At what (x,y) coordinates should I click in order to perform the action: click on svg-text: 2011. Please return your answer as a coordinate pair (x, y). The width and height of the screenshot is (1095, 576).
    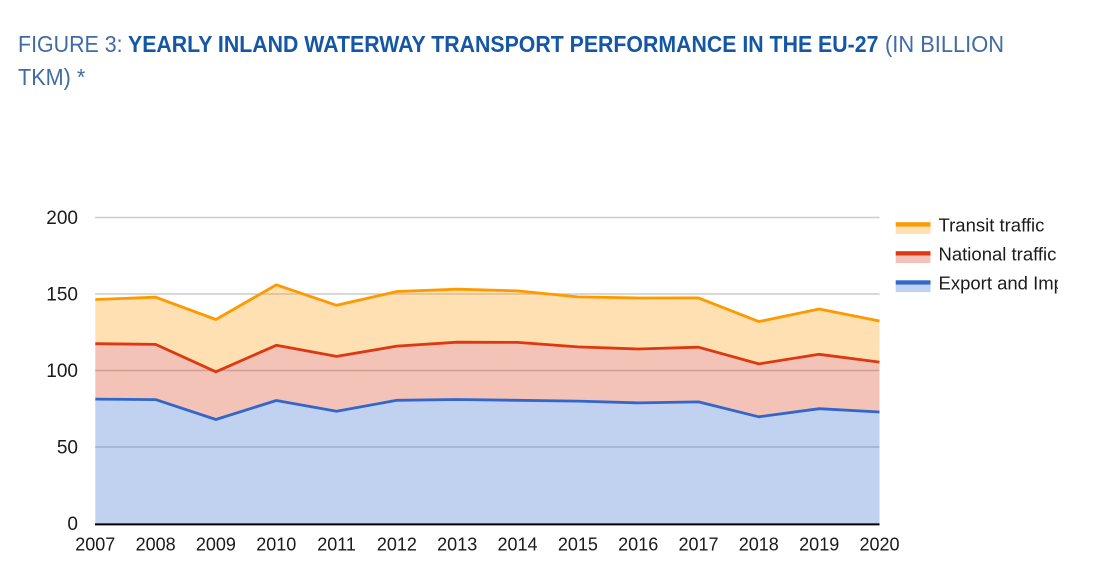
    Looking at the image, I should click on (336, 545).